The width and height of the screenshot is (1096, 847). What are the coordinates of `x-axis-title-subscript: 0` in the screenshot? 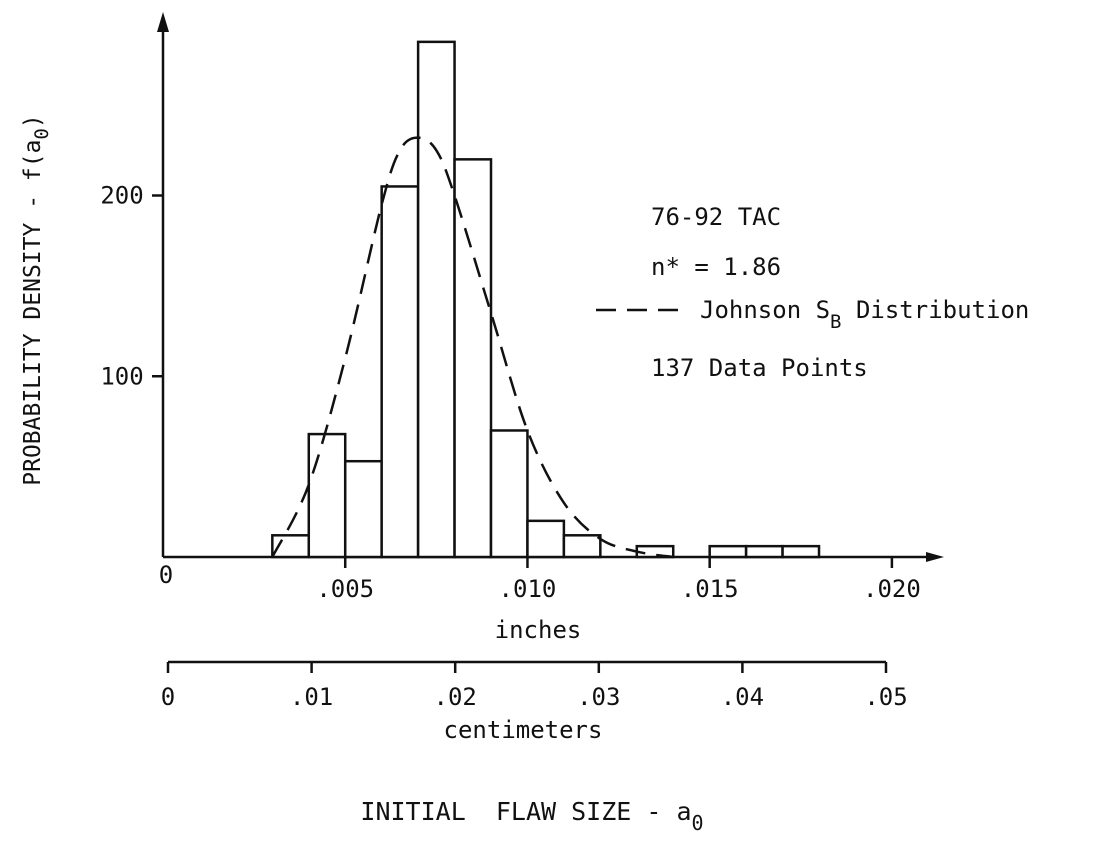 It's located at (698, 823).